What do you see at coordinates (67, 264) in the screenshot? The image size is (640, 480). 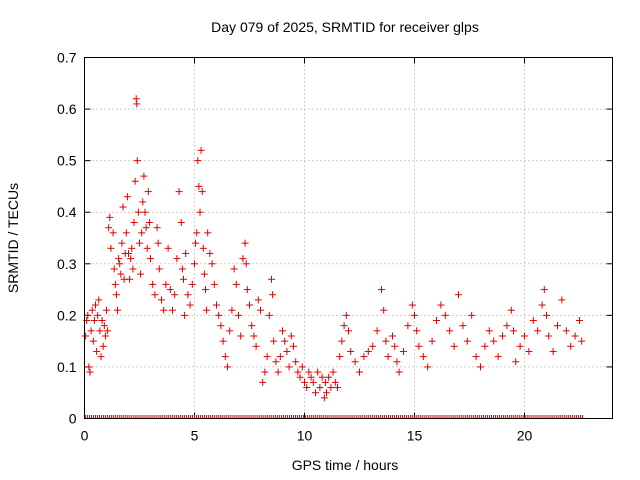 I see `y-tick-label: 0.3` at bounding box center [67, 264].